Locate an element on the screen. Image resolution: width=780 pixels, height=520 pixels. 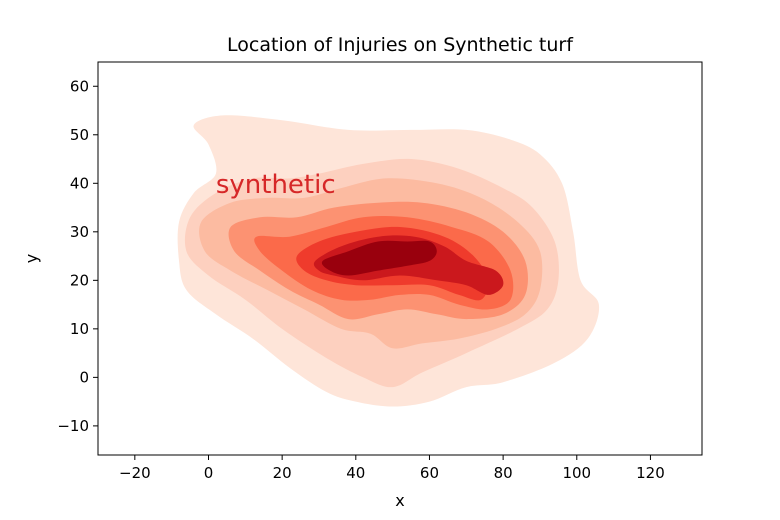
y-tick-label: 20 is located at coordinates (79, 280).